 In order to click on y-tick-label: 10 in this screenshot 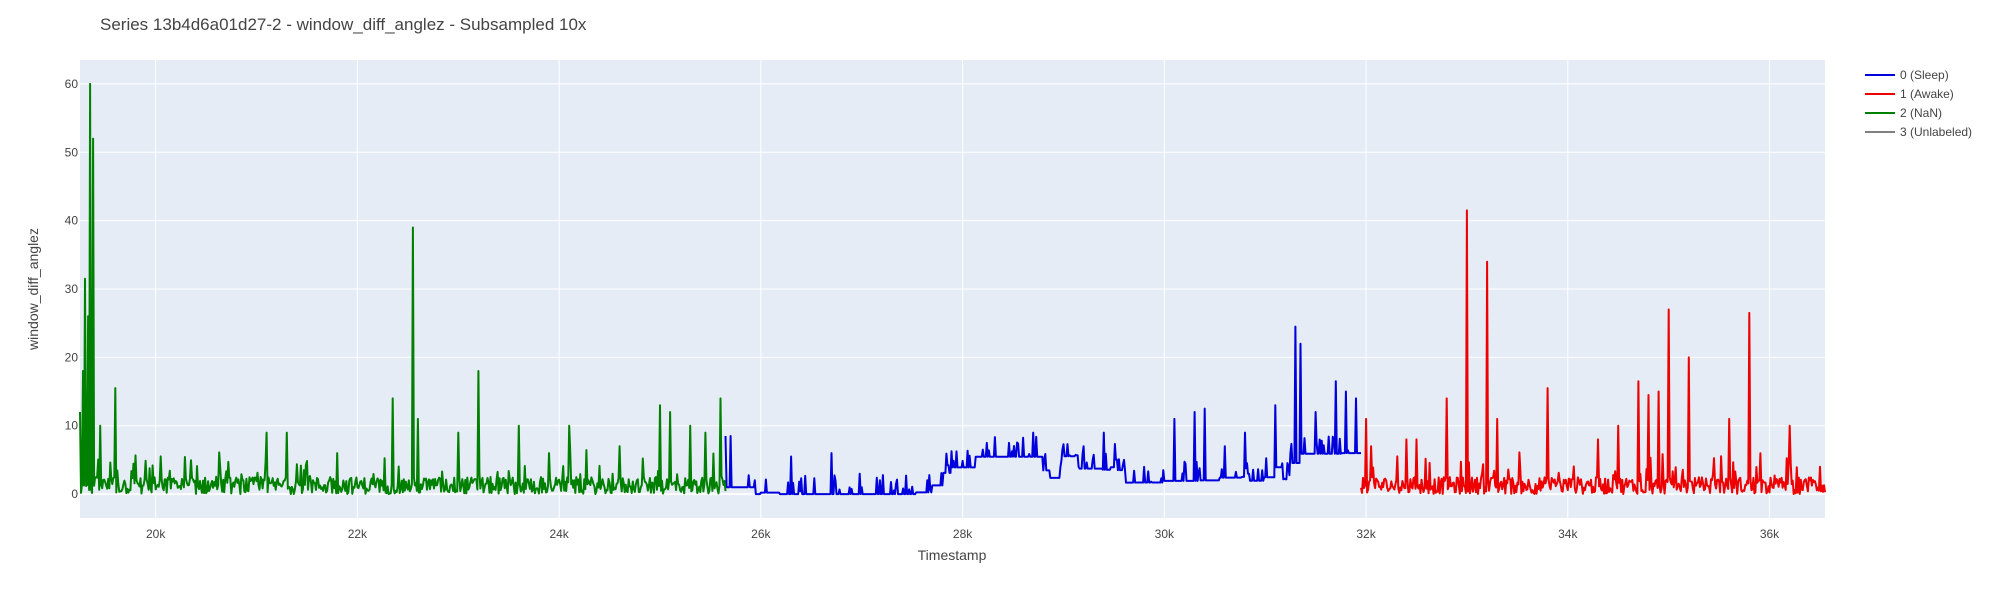, I will do `click(72, 426)`.